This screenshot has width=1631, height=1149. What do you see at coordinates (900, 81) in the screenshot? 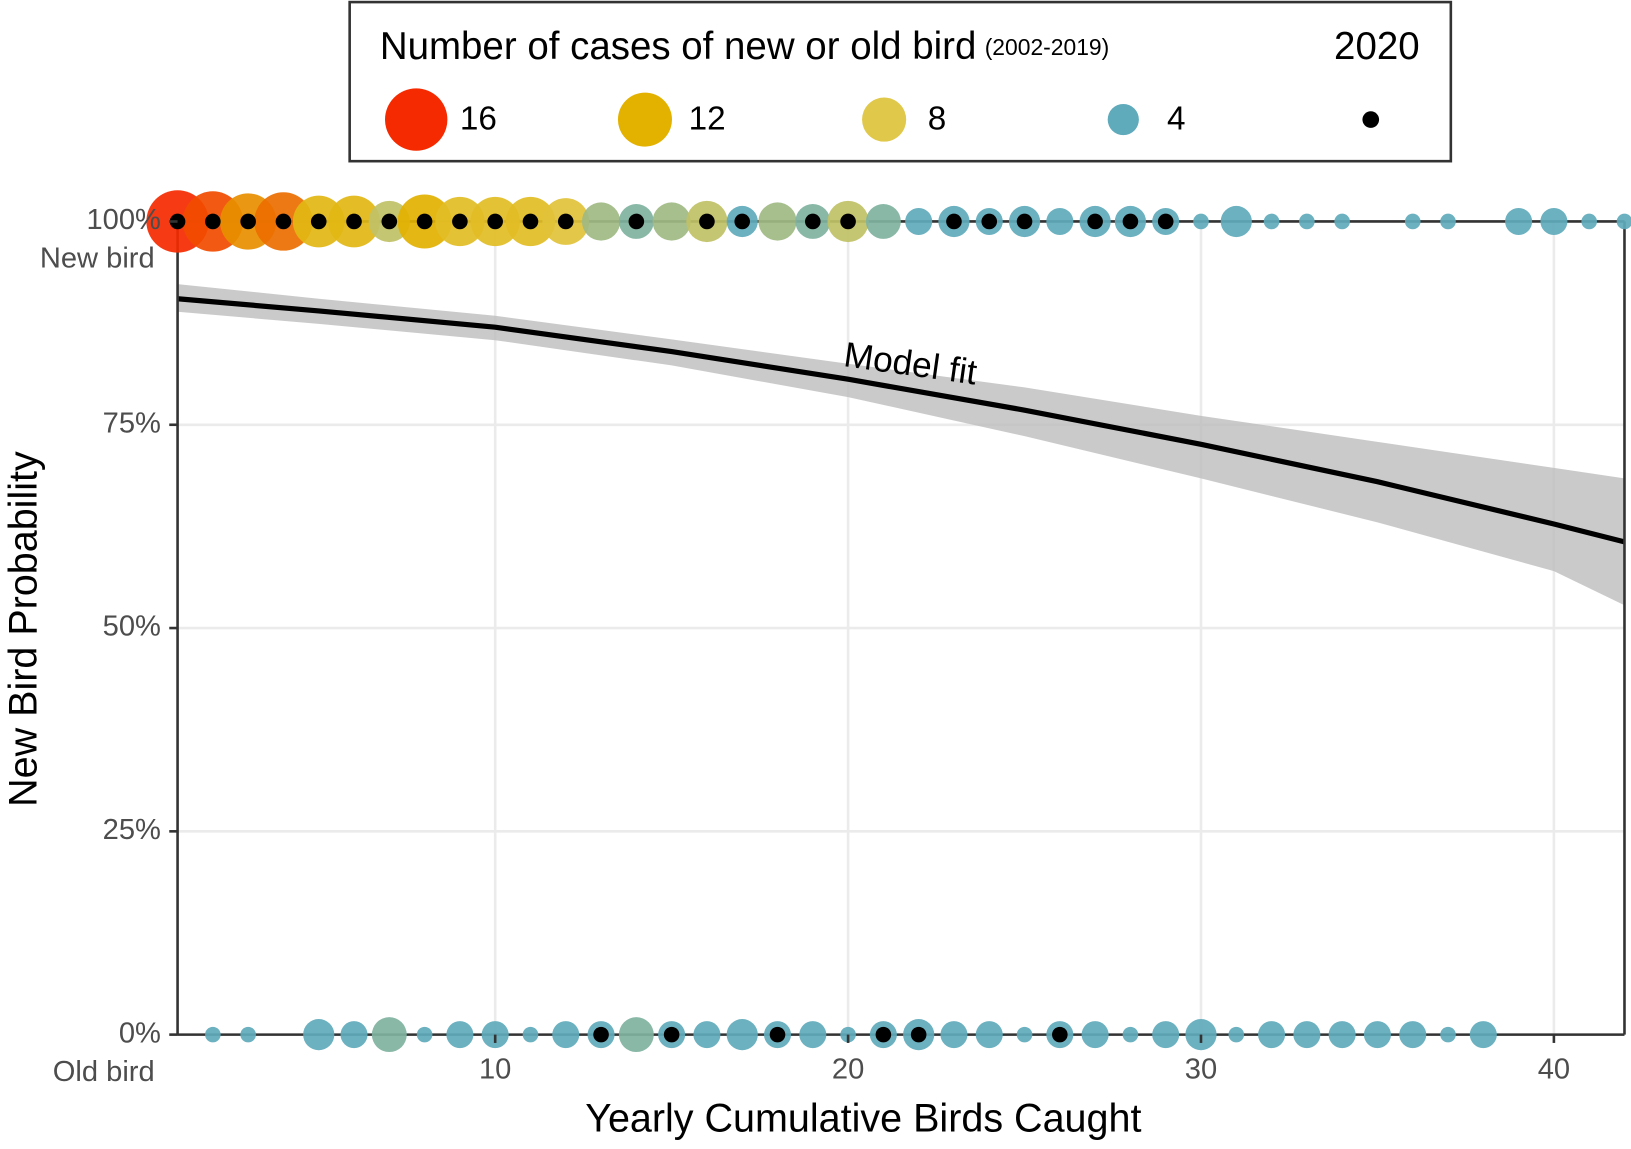
I see `legend-box` at bounding box center [900, 81].